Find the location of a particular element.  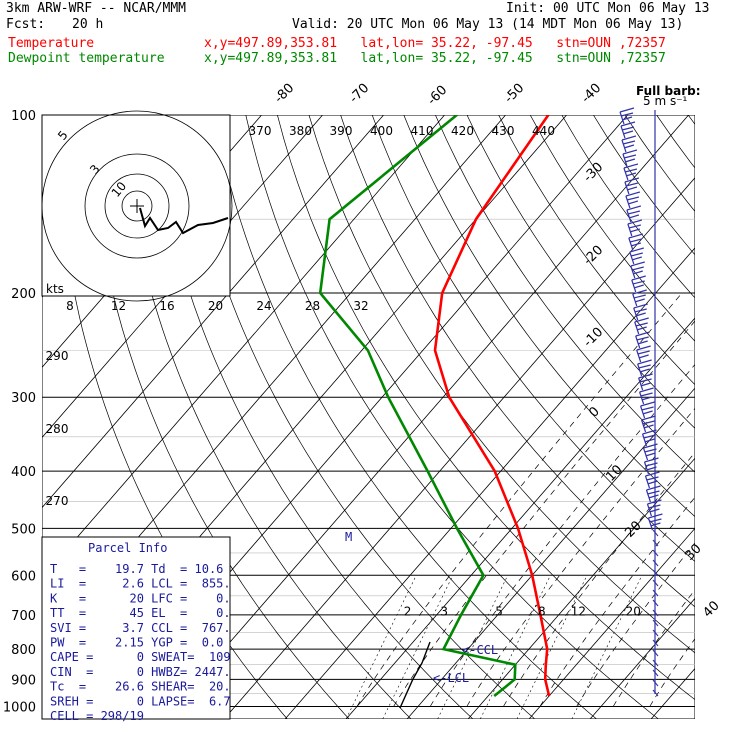

theta-label: 370 is located at coordinates (260, 131).